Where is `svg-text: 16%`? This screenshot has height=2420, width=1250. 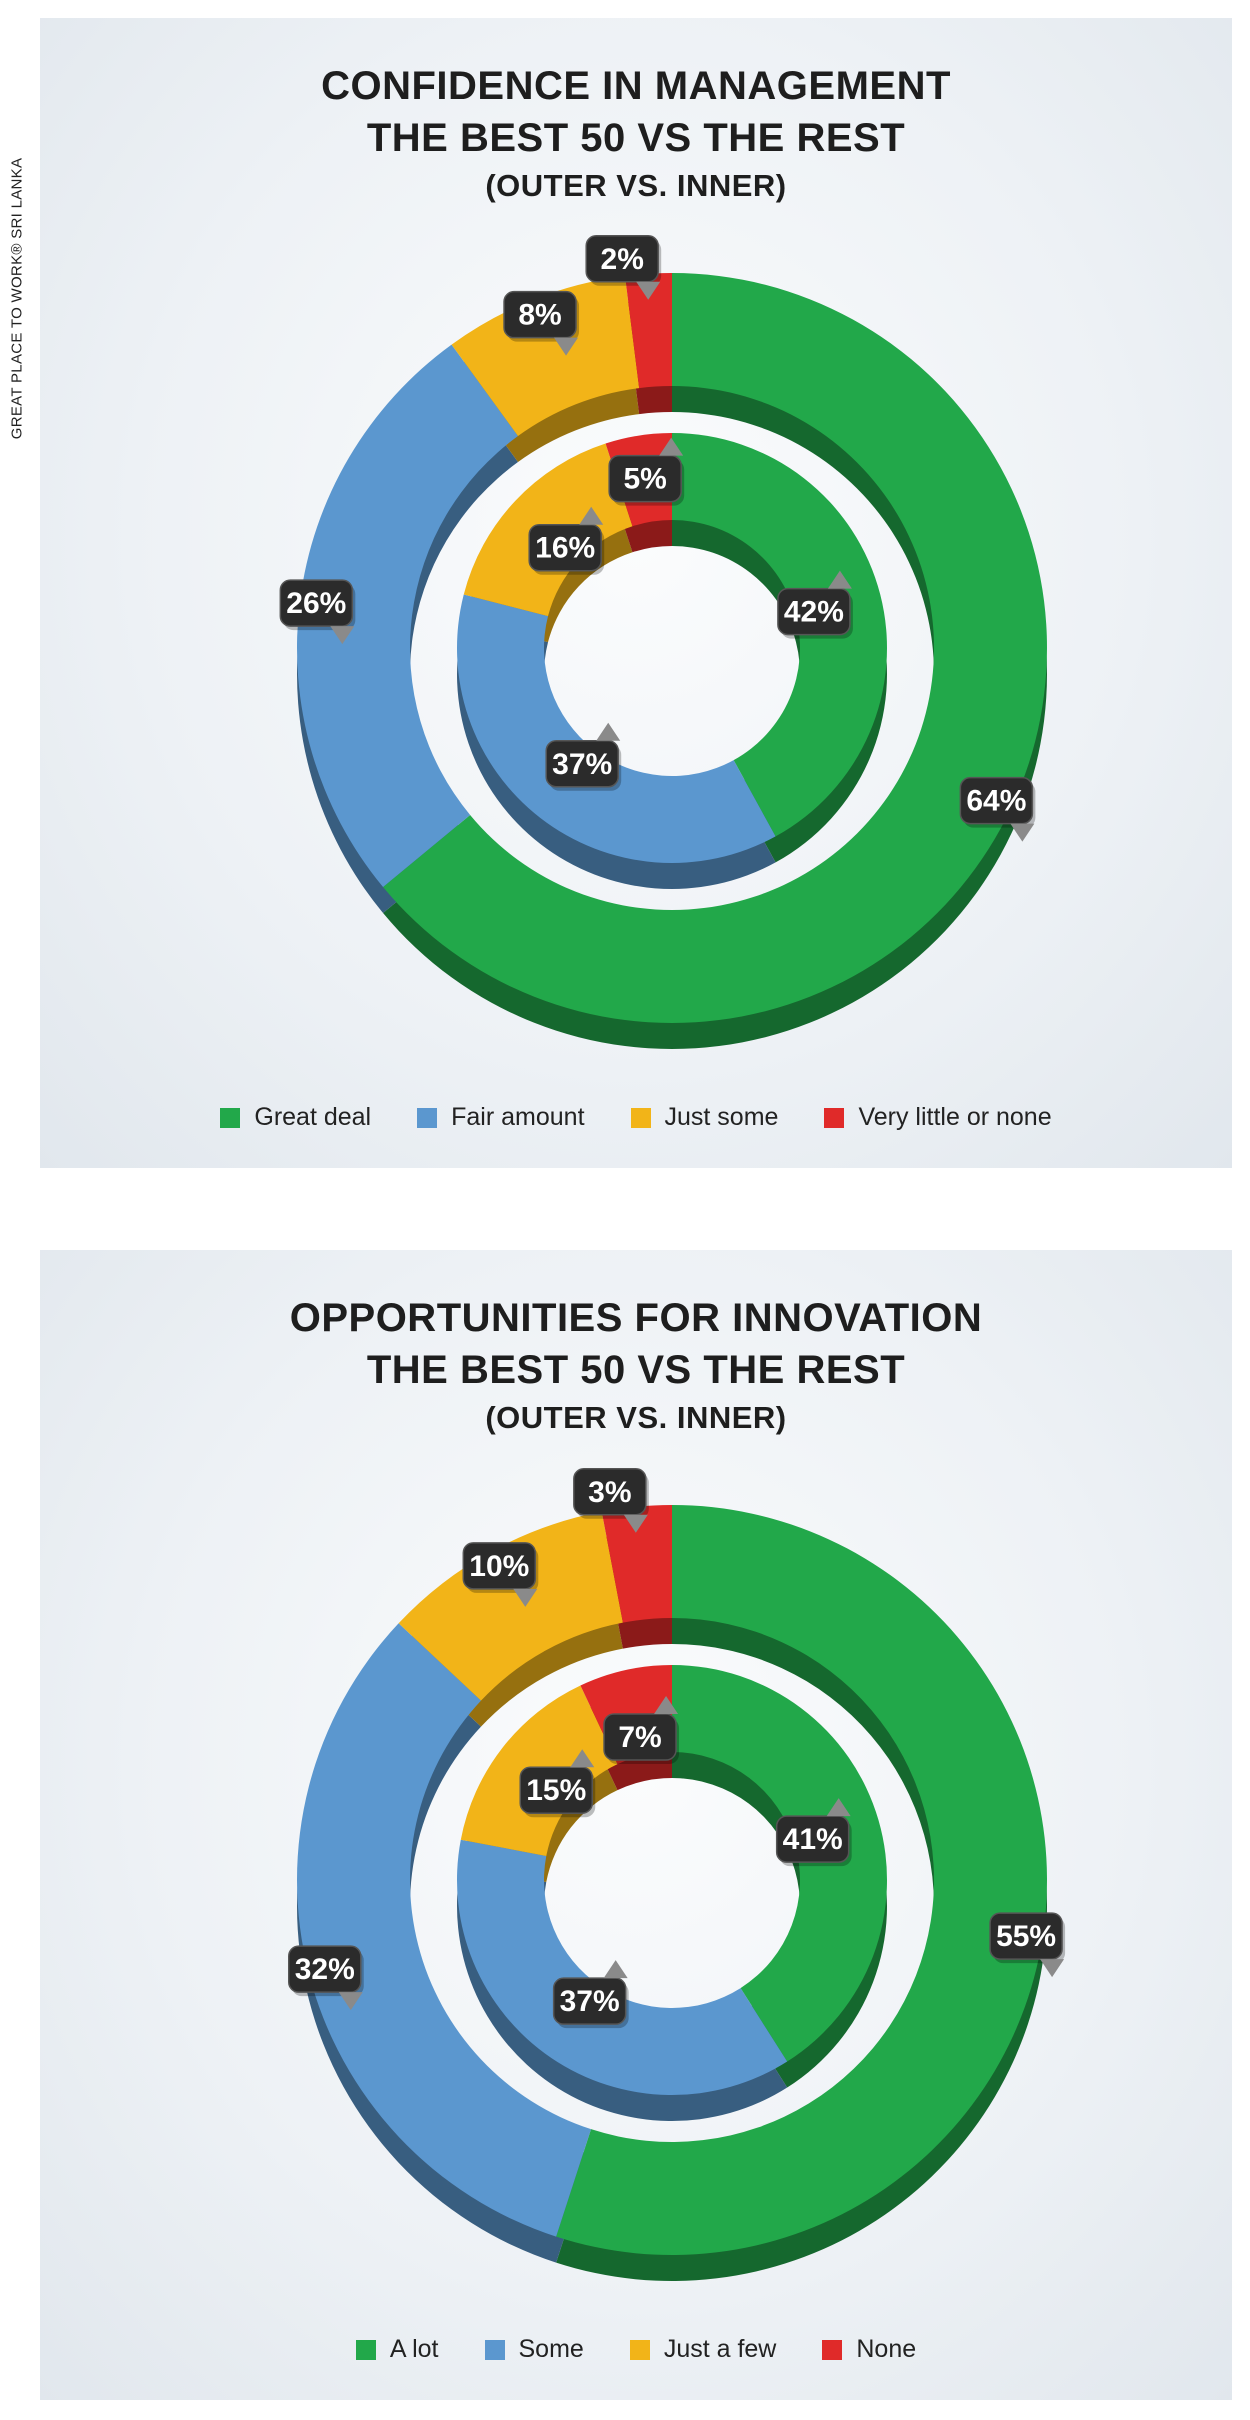
svg-text: 16% is located at coordinates (565, 548).